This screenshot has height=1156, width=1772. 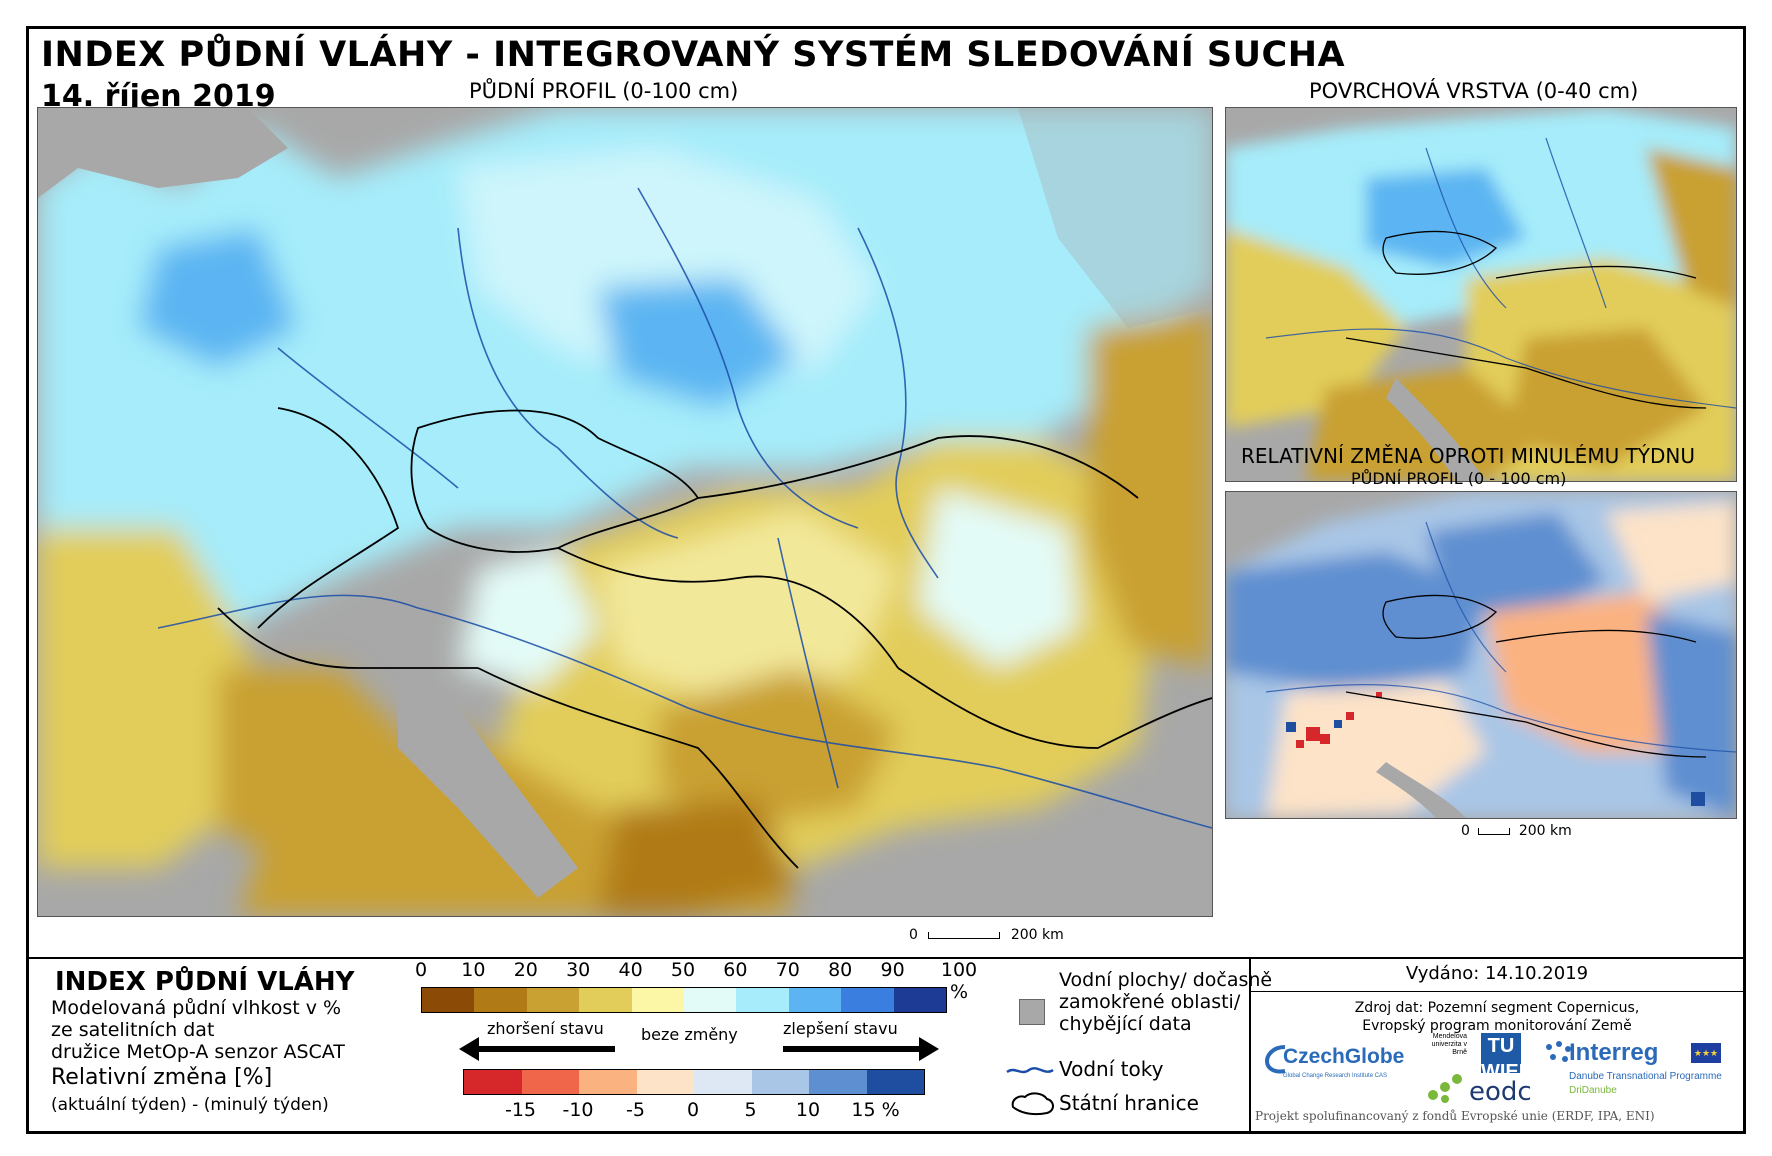 What do you see at coordinates (578, 970) in the screenshot?
I see `index-tick-label: 30` at bounding box center [578, 970].